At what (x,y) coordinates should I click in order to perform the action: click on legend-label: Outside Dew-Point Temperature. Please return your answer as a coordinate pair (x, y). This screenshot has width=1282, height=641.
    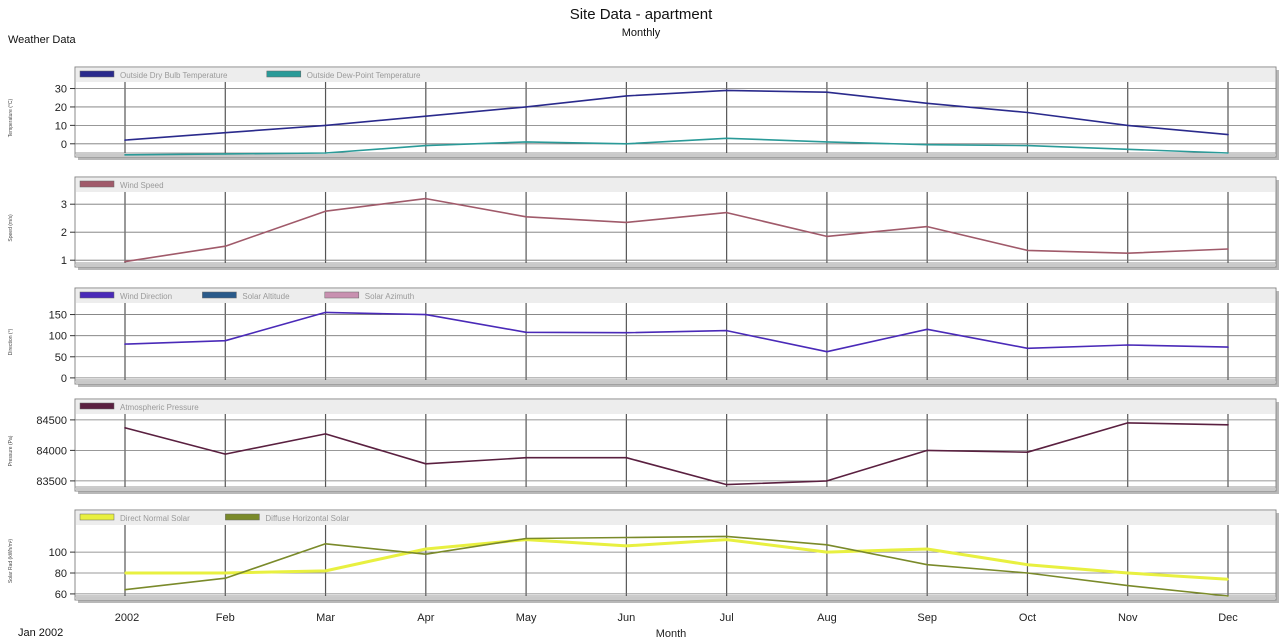
    Looking at the image, I should click on (364, 75).